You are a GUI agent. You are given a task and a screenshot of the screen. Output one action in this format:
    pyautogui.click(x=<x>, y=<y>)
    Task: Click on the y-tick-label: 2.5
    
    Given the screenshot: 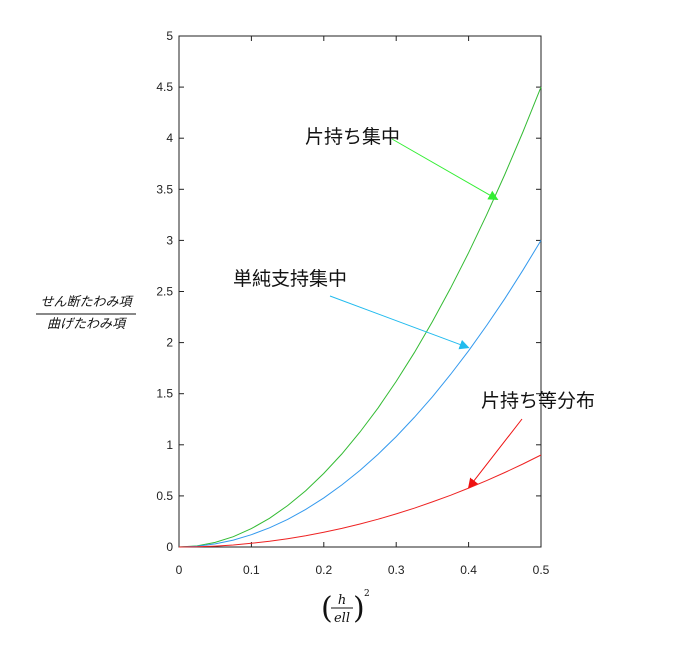 What is the action you would take?
    pyautogui.click(x=164, y=292)
    